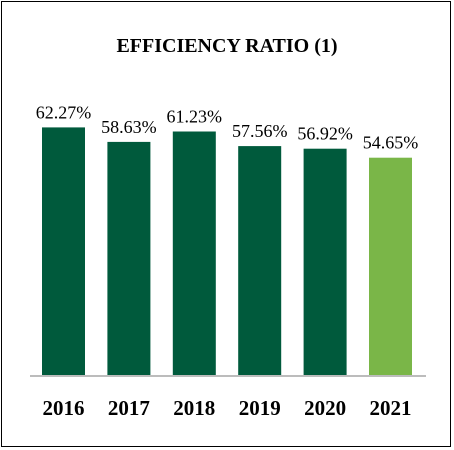 This screenshot has height=450, width=454. I want to click on bar-2016, so click(63, 251).